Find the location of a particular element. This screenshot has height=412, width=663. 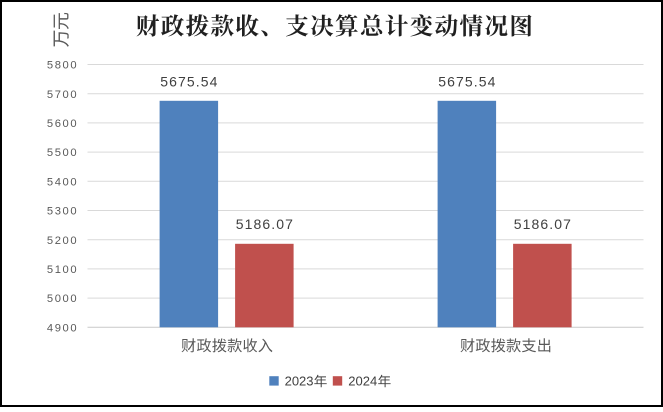

svg-text: 5400 is located at coordinates (62, 182).